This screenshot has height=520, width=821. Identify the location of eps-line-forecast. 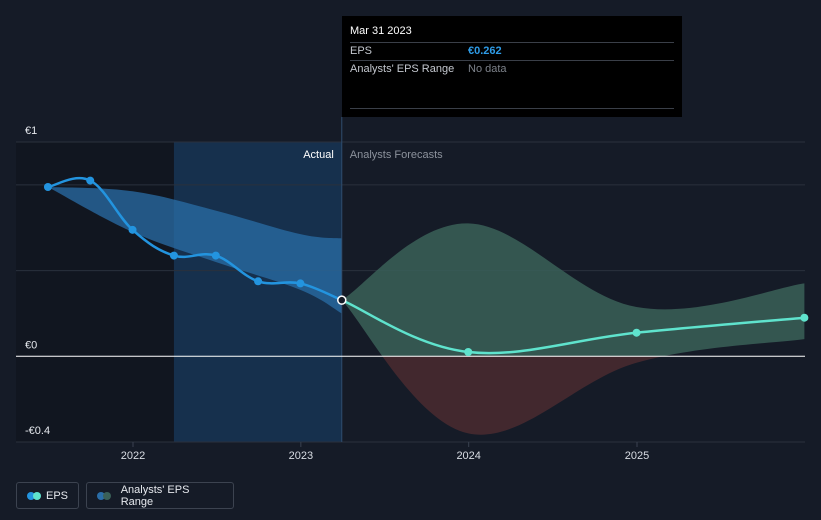
(573, 326).